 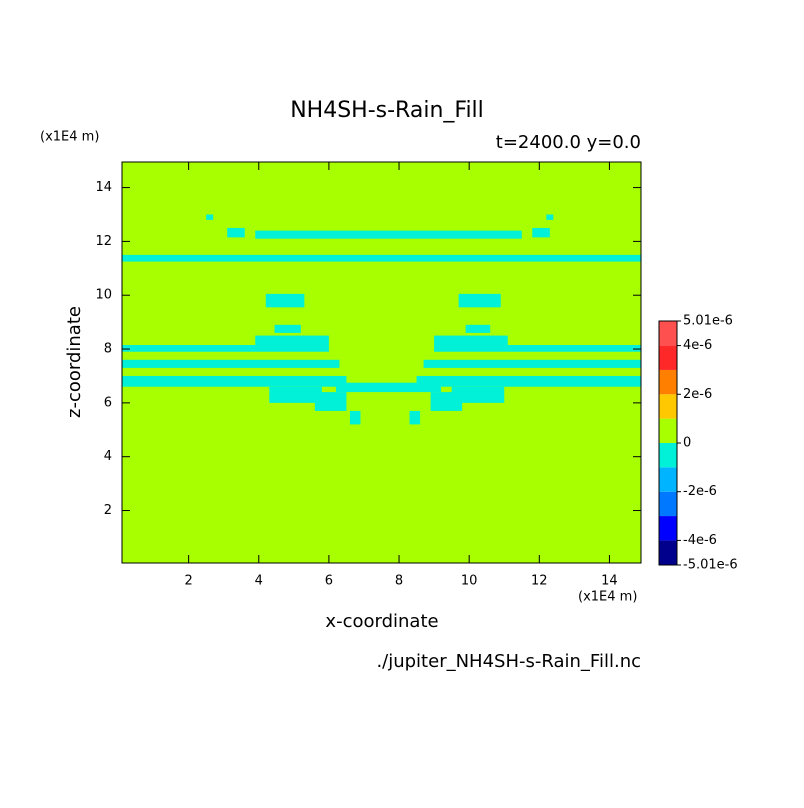 I want to click on y-tick-label: 4, so click(x=108, y=456).